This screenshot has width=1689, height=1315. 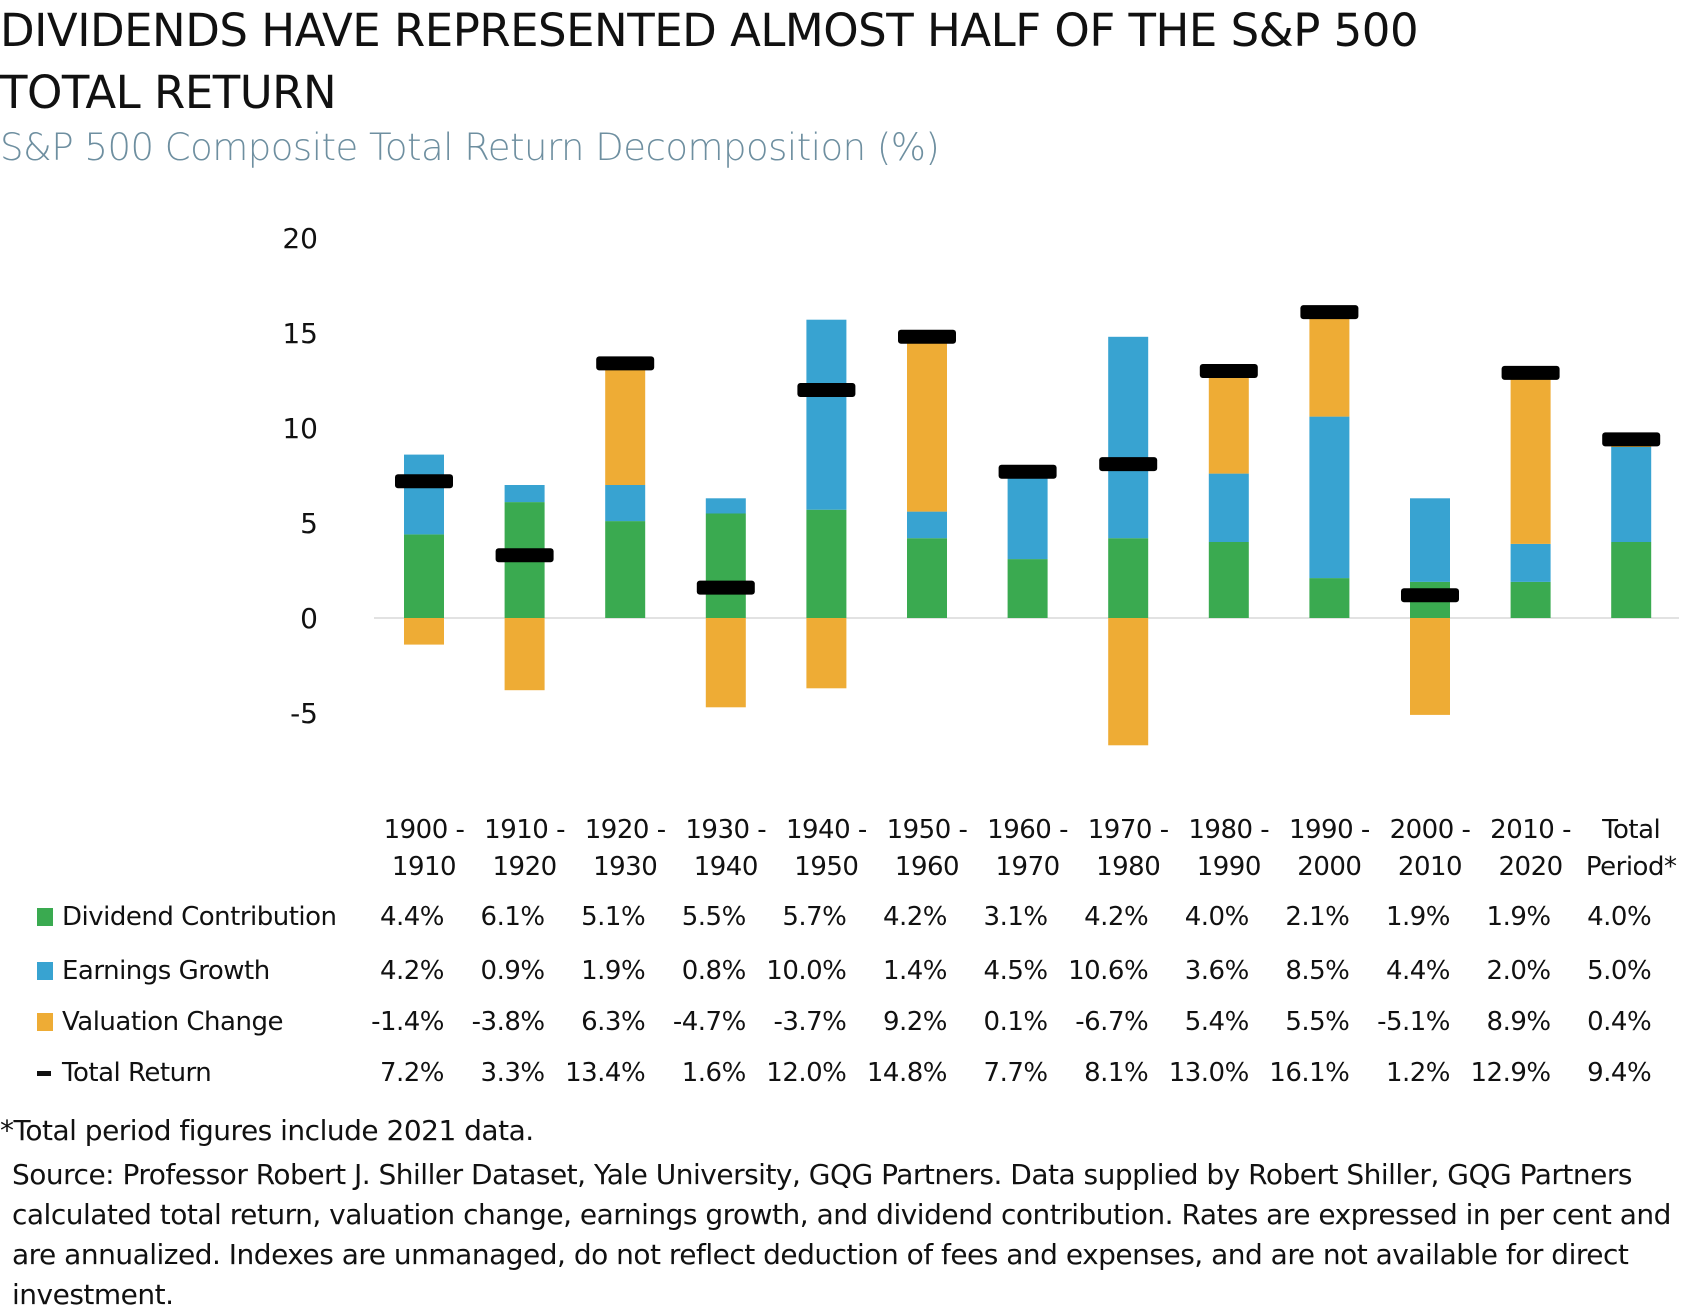 I want to click on category-label-line: 2000 -, so click(x=1430, y=830).